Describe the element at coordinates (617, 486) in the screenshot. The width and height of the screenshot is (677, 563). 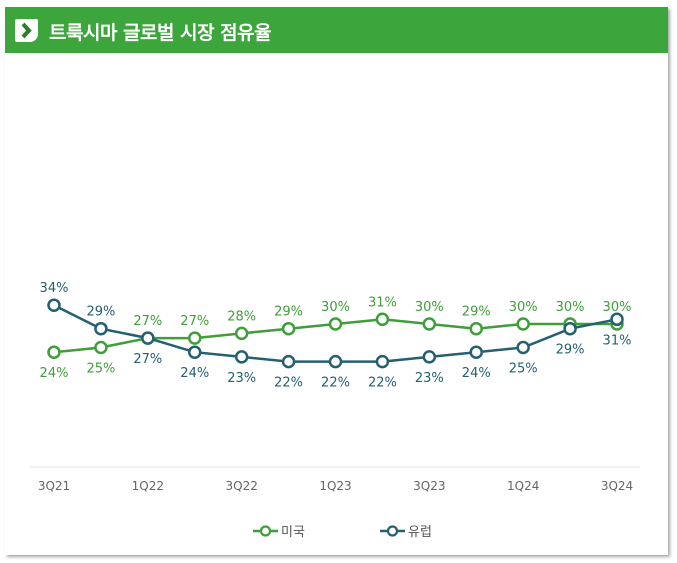
I see `x-tick-label: 3Q24` at that location.